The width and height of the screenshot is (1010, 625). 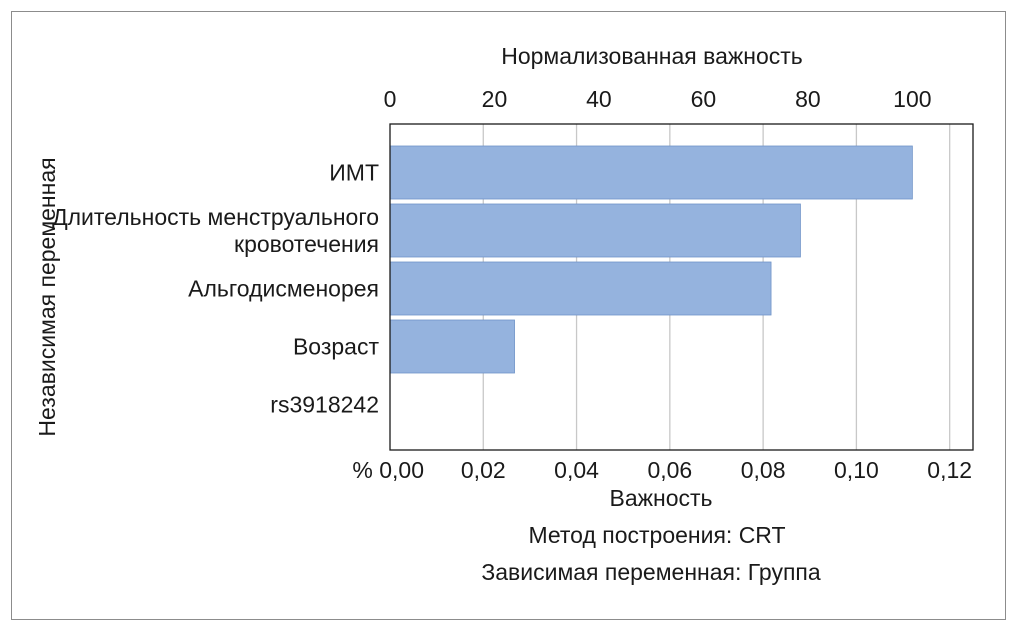 What do you see at coordinates (483, 470) in the screenshot?
I see `bottom-tick-label-1: 0,02` at bounding box center [483, 470].